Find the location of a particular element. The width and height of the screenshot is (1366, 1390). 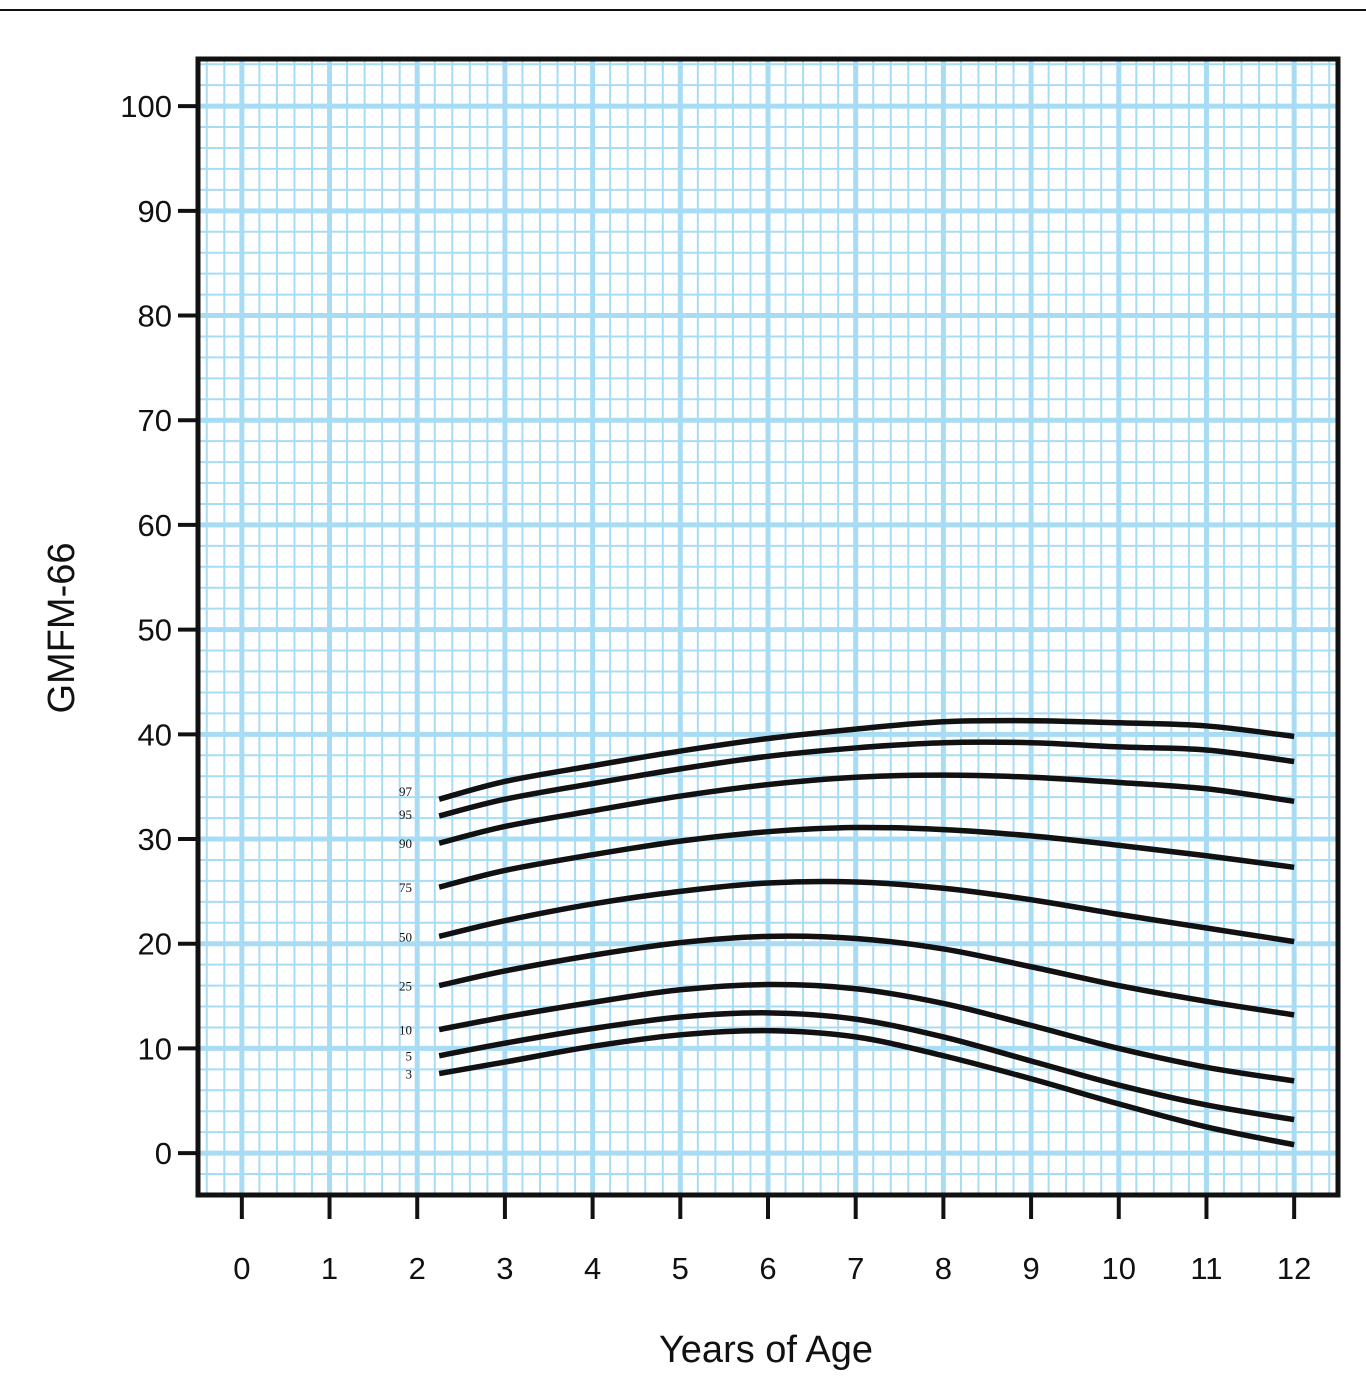

x-tick-label: 10 is located at coordinates (1119, 1268).